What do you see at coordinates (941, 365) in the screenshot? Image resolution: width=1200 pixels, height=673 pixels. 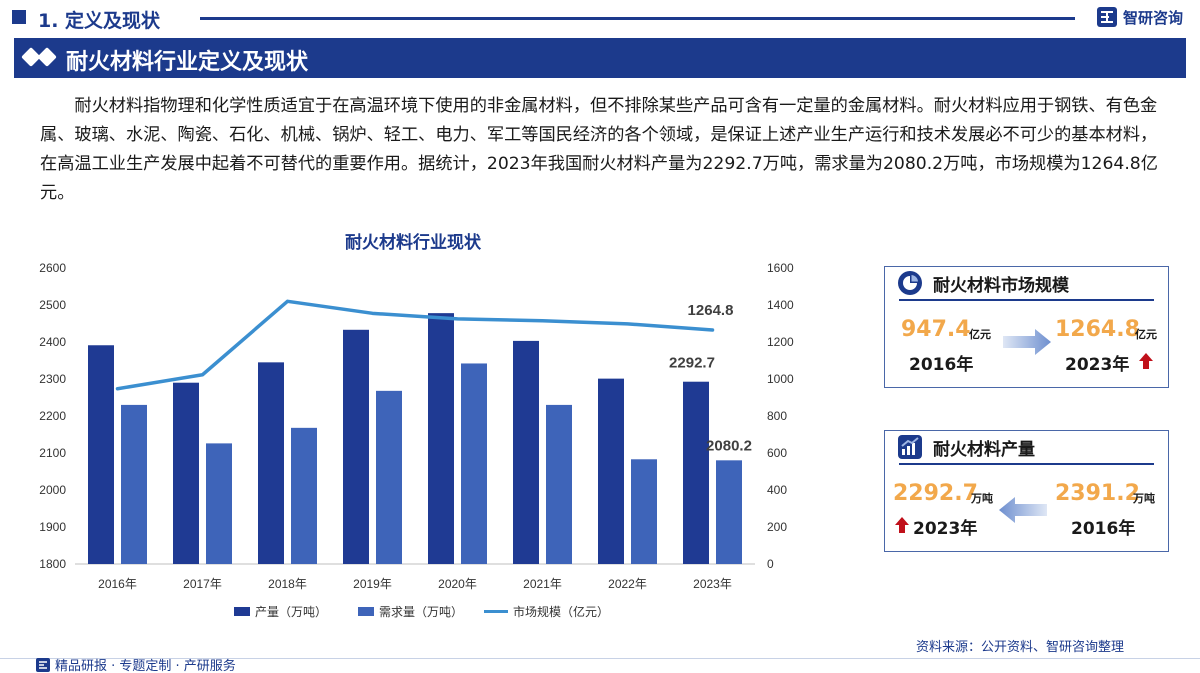 I see `market-2016-year: 2016年` at bounding box center [941, 365].